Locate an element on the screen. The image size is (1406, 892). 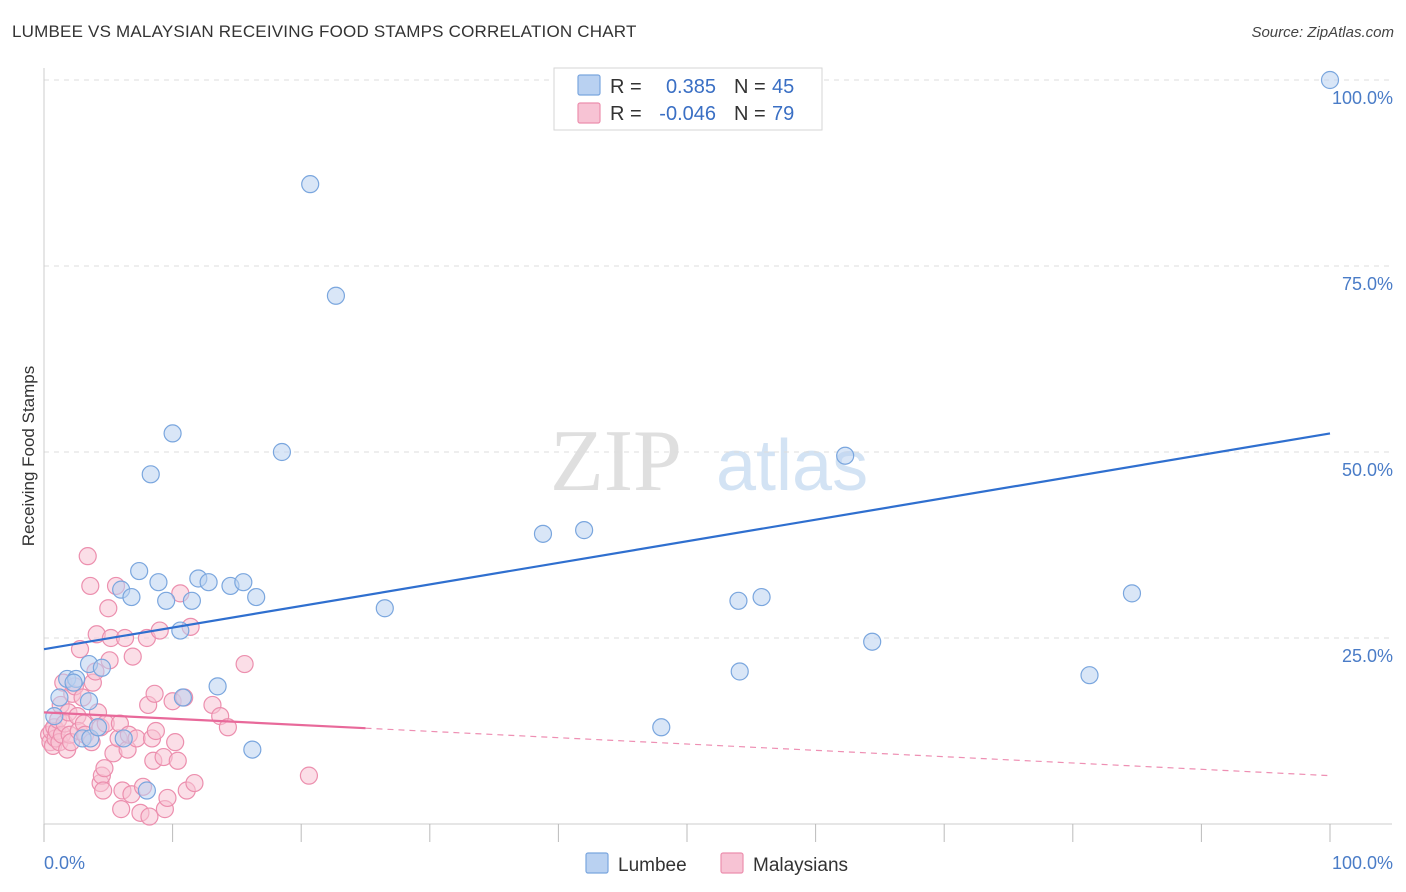
watermark: ZIP atlas is located at coordinates (709, 461).